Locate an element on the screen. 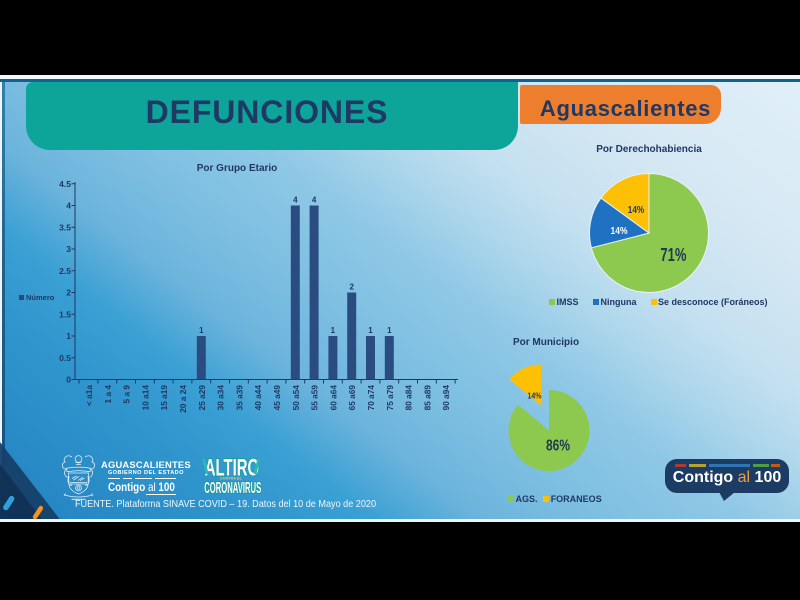 The height and width of the screenshot is (600, 800). svg-text: 5 a 9 is located at coordinates (127, 394).